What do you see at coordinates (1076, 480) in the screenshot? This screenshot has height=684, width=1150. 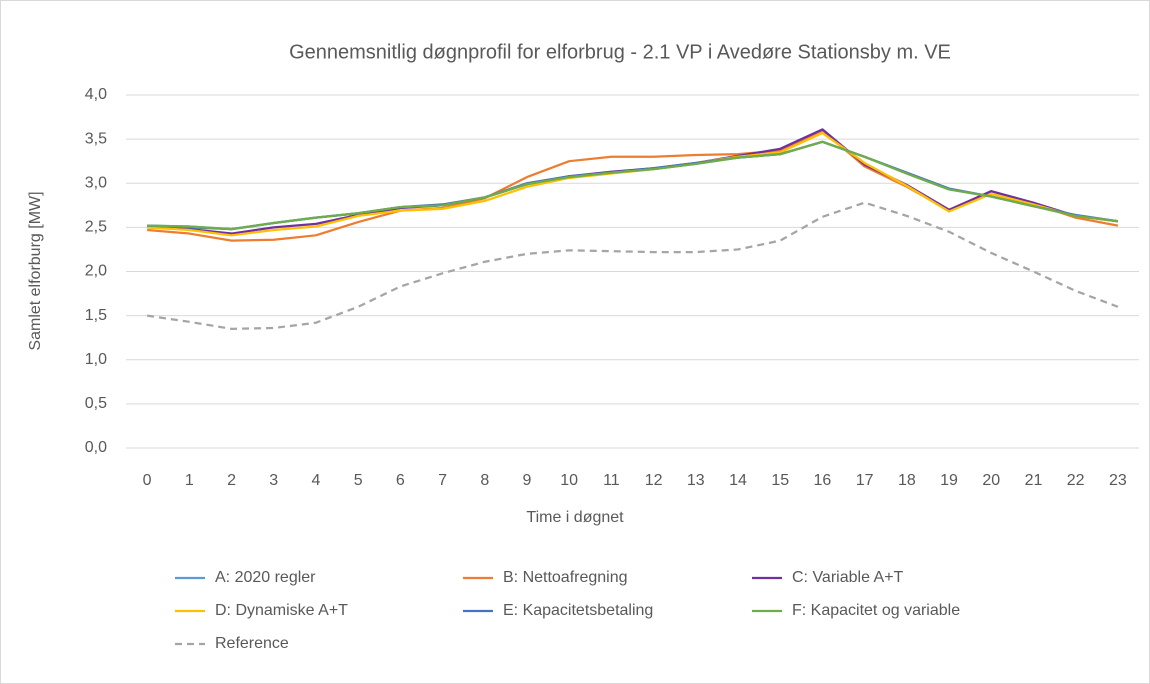 I see `x-tick-label: 22` at bounding box center [1076, 480].